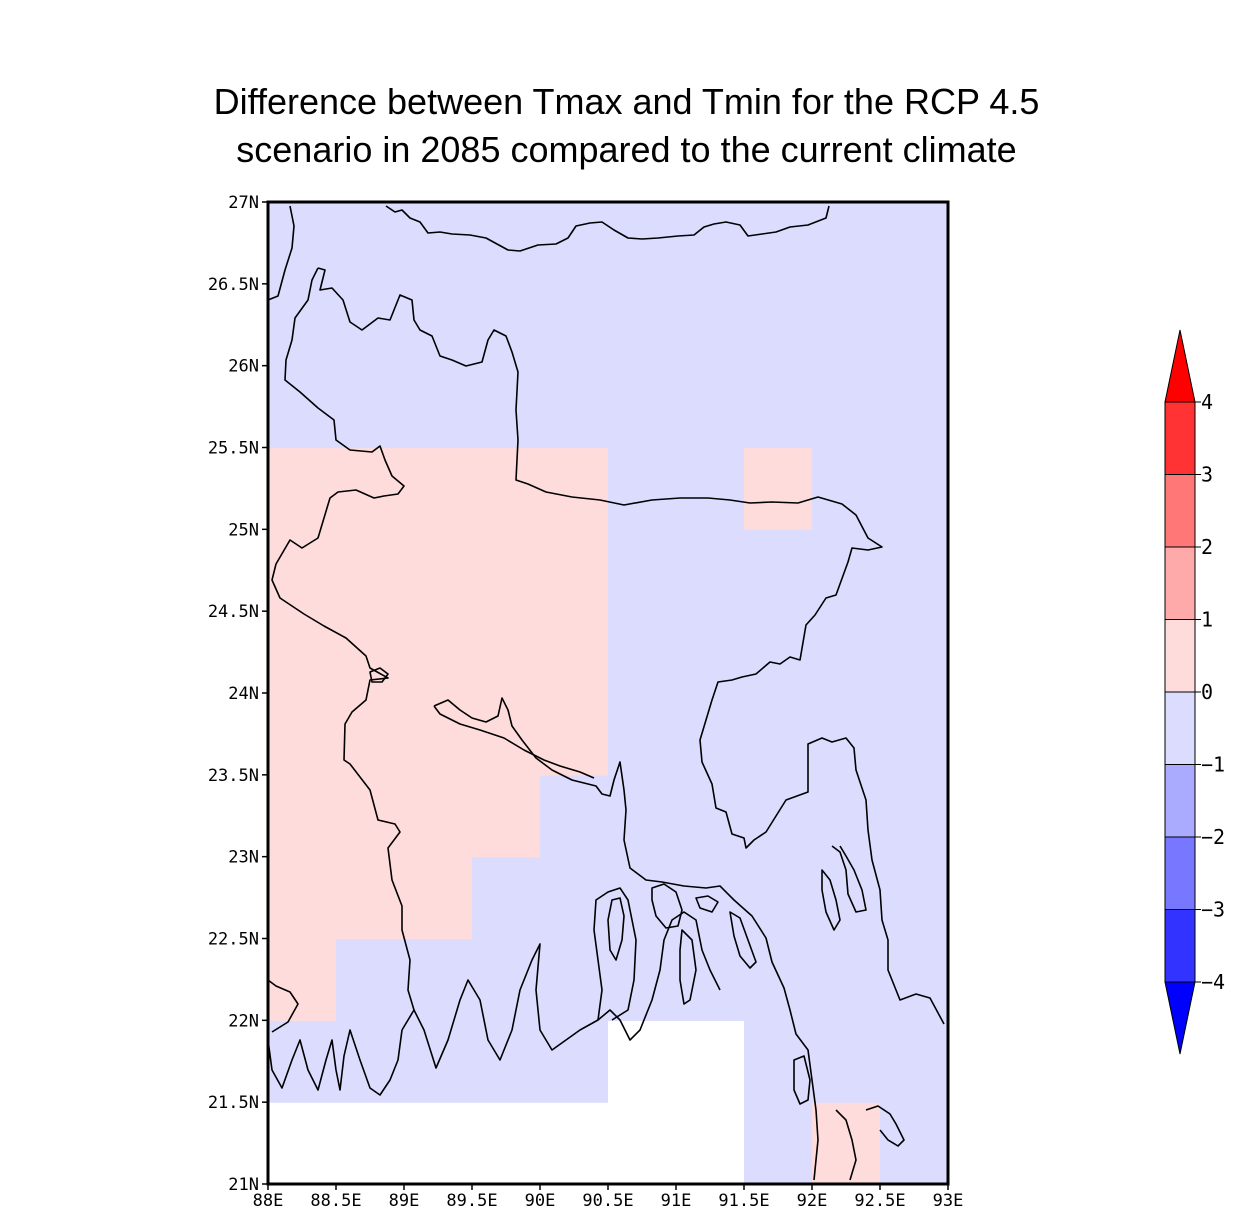 This screenshot has width=1253, height=1229. Describe the element at coordinates (1180, 366) in the screenshot. I see `colorbar-over-triangle` at that location.